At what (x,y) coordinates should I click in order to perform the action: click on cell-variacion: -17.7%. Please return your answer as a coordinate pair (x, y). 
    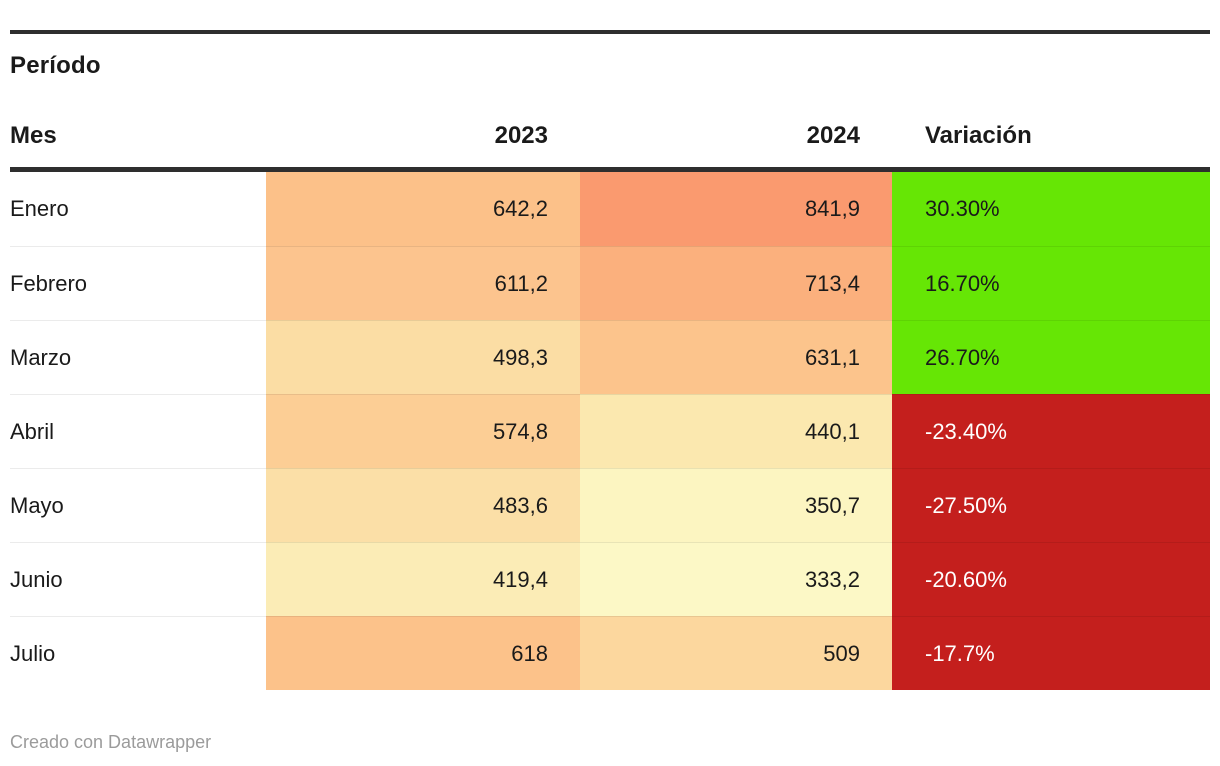
    Looking at the image, I should click on (1051, 653).